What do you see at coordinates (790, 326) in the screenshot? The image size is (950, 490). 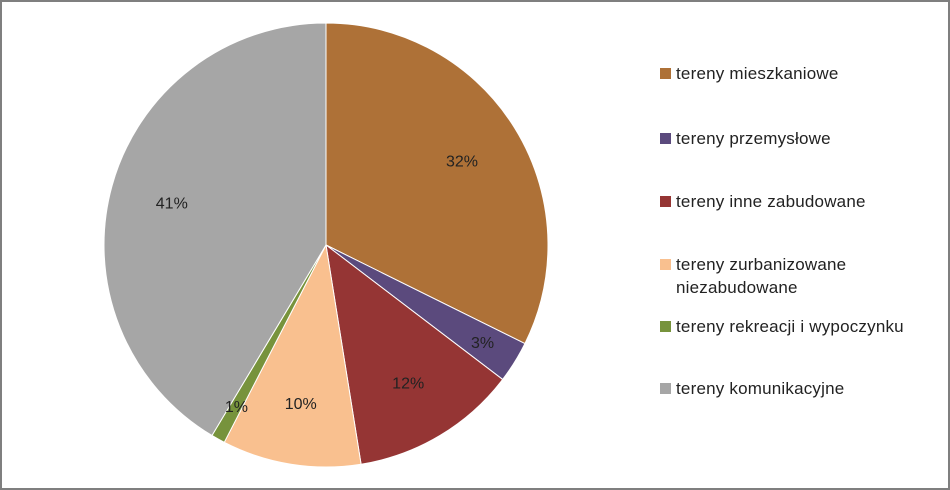 I see `legend-label: tereny rekreacji i wypoczynku` at bounding box center [790, 326].